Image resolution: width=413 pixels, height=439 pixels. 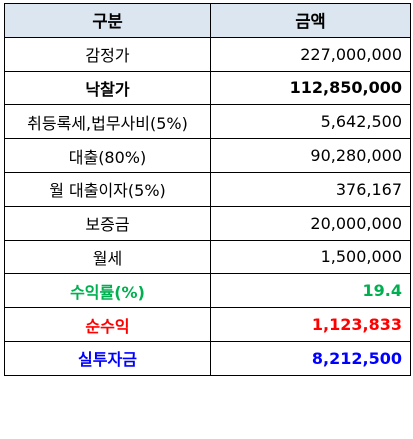 What do you see at coordinates (310, 155) in the screenshot?
I see `loan-amount: 90,280,000` at bounding box center [310, 155].